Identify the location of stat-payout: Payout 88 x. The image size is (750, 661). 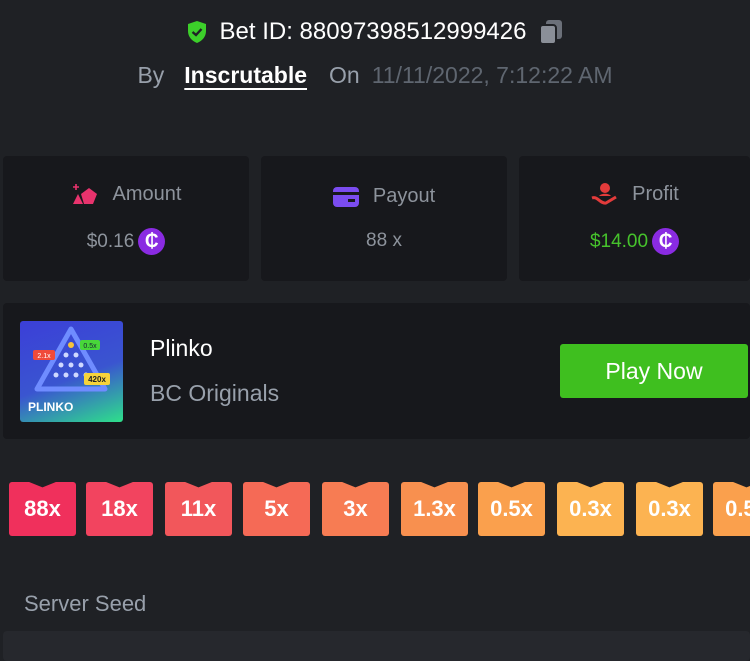
(384, 218).